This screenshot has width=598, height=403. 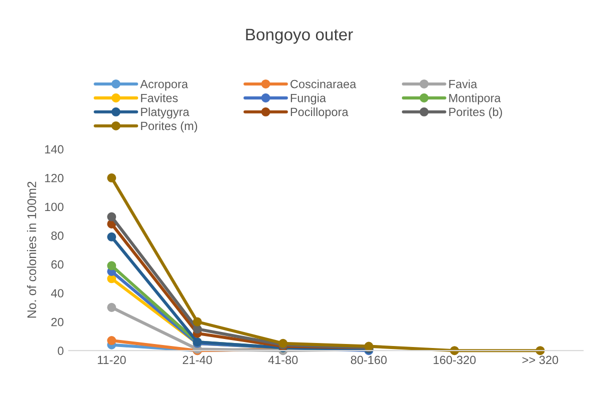 What do you see at coordinates (112, 360) in the screenshot?
I see `x-tick-label: 11-20` at bounding box center [112, 360].